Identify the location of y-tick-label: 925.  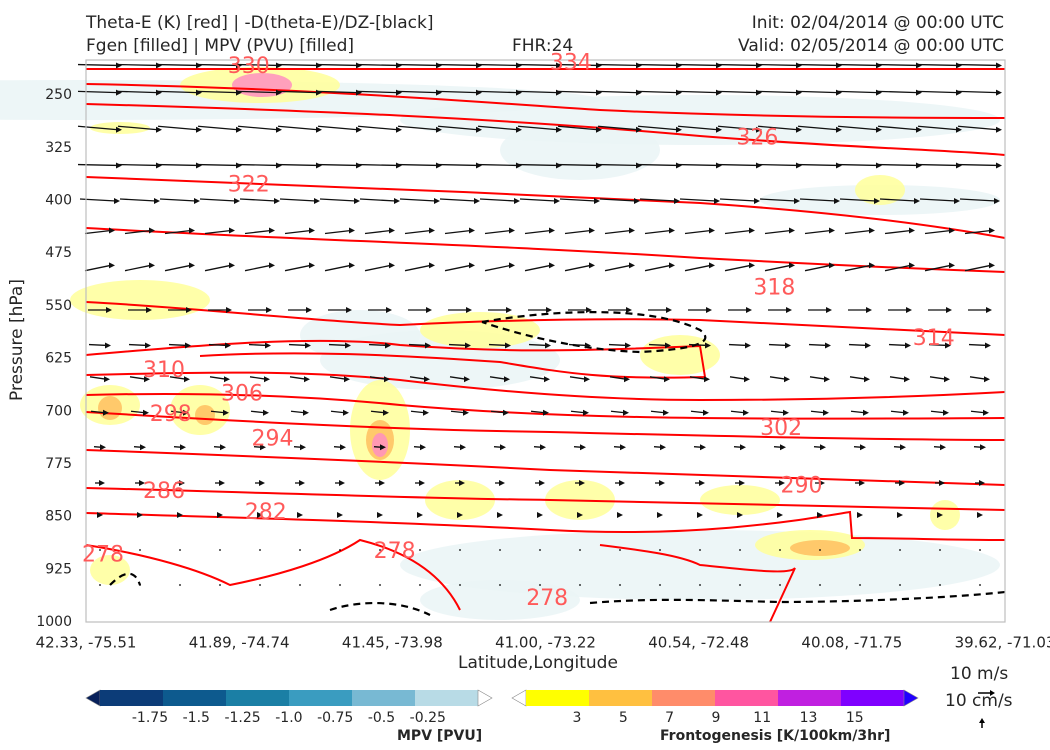
(58, 569).